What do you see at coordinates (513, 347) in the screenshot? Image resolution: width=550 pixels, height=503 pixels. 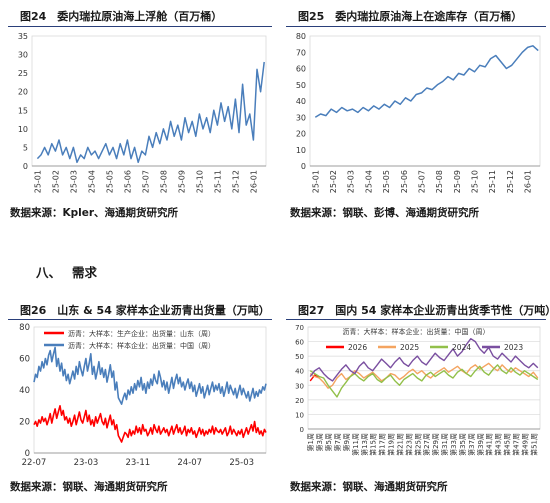 I see `legend-label: 2023` at bounding box center [513, 347].